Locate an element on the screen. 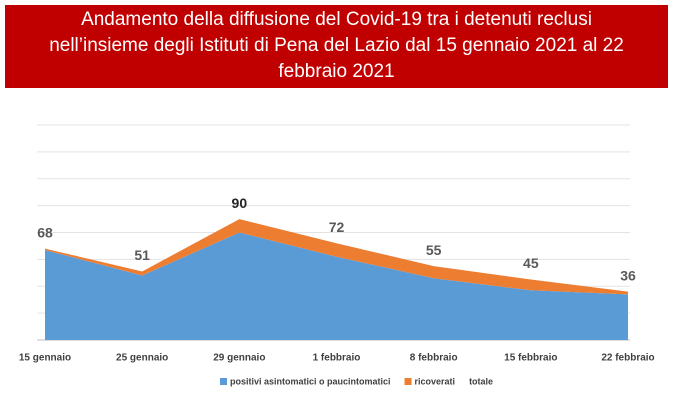 This screenshot has width=673, height=420. data-label: 72 is located at coordinates (337, 227).